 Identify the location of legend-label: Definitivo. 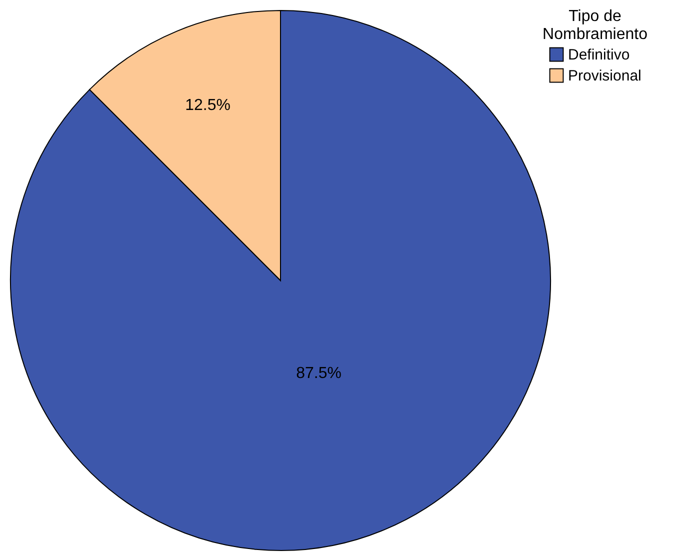
(599, 55).